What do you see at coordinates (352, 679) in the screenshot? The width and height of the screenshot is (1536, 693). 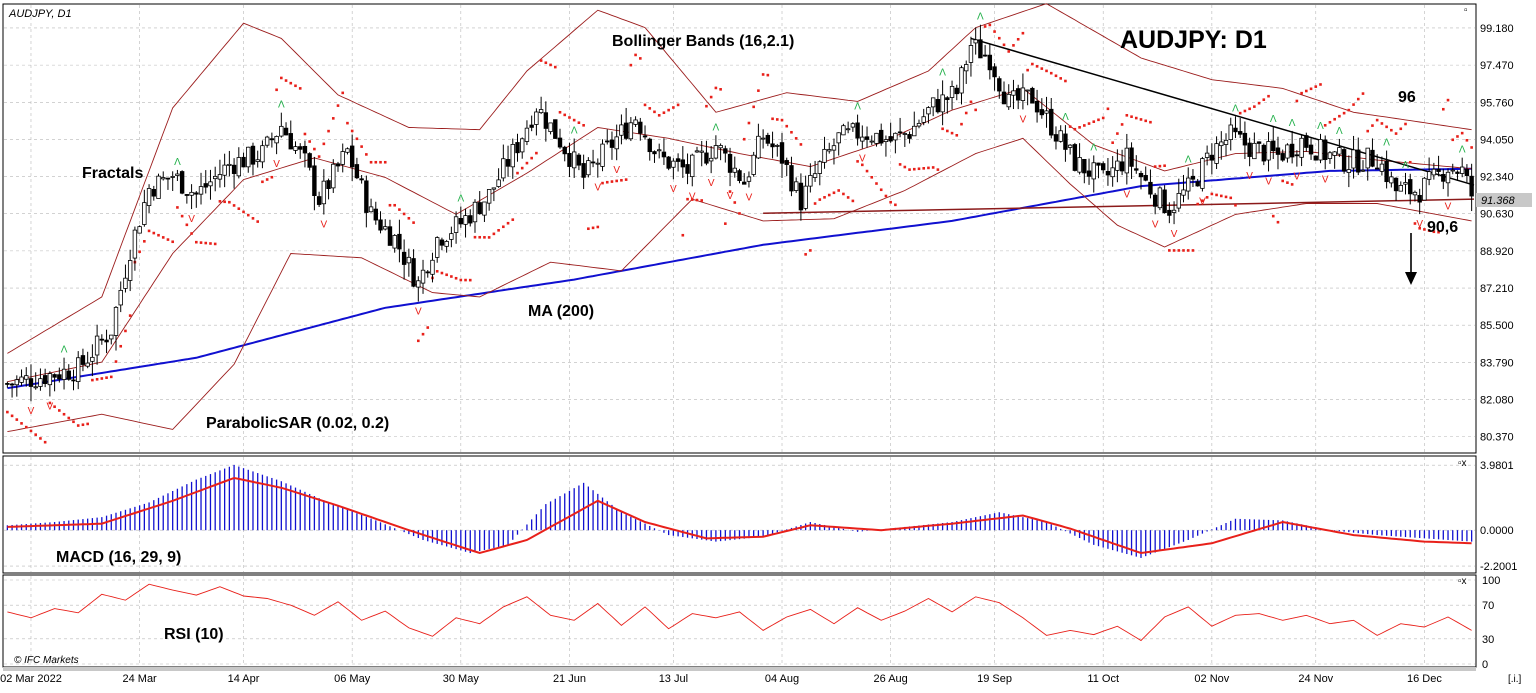 I see `date-tick-label: 06 May` at bounding box center [352, 679].